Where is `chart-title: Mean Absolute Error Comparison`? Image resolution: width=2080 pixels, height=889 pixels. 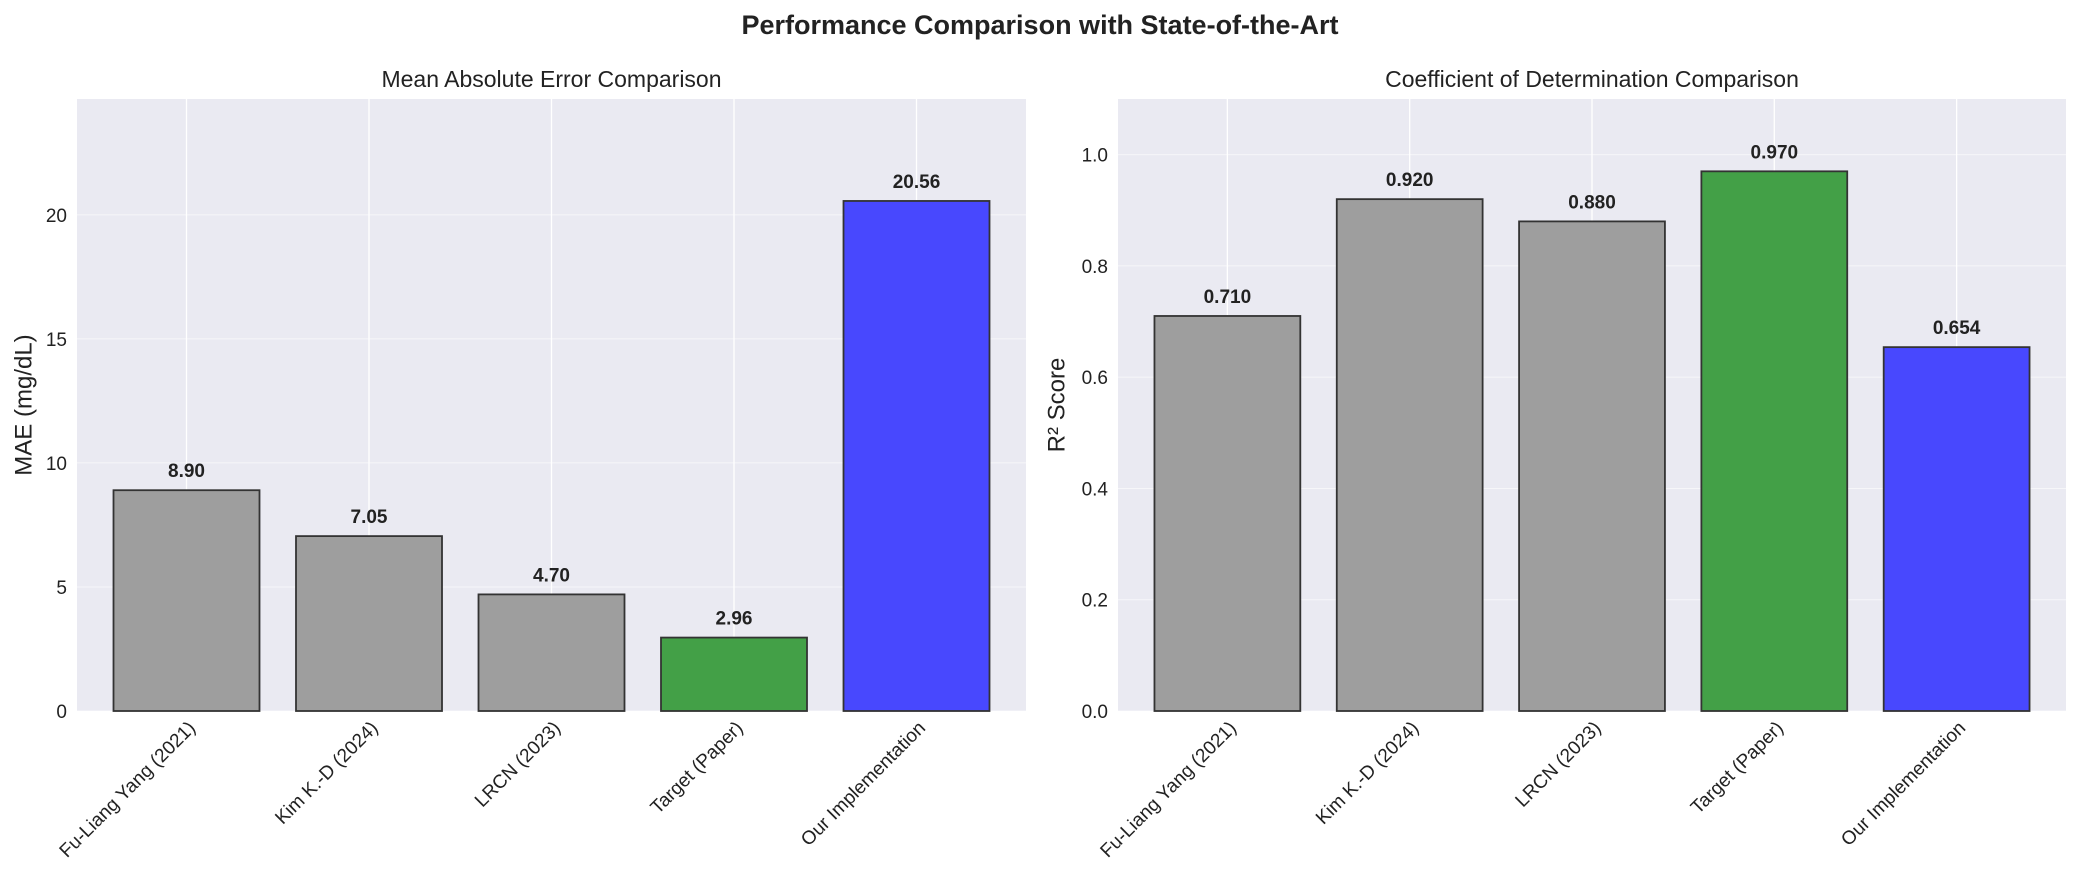
chart-title: Mean Absolute Error Comparison is located at coordinates (551, 79).